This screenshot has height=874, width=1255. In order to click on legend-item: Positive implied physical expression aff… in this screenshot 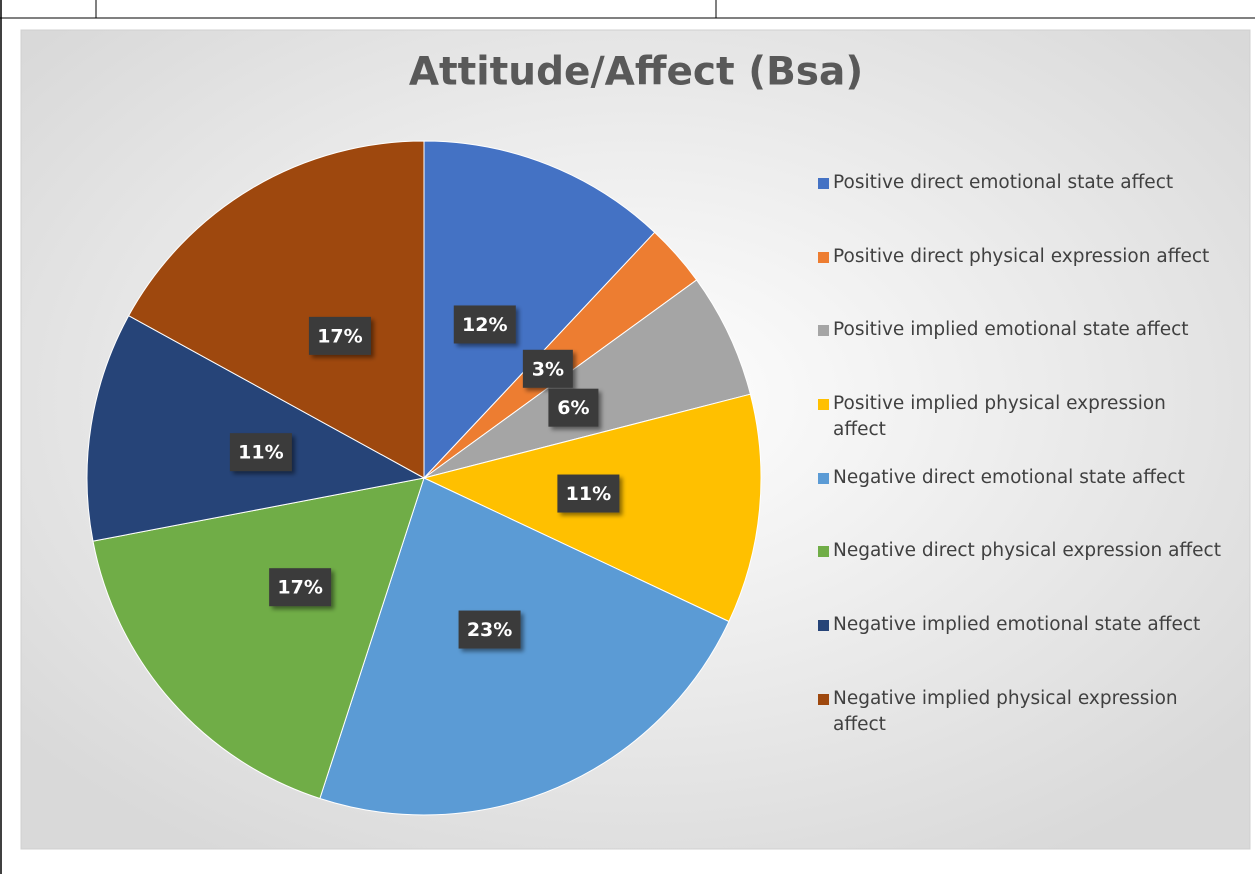, I will do `click(1020, 428)`.